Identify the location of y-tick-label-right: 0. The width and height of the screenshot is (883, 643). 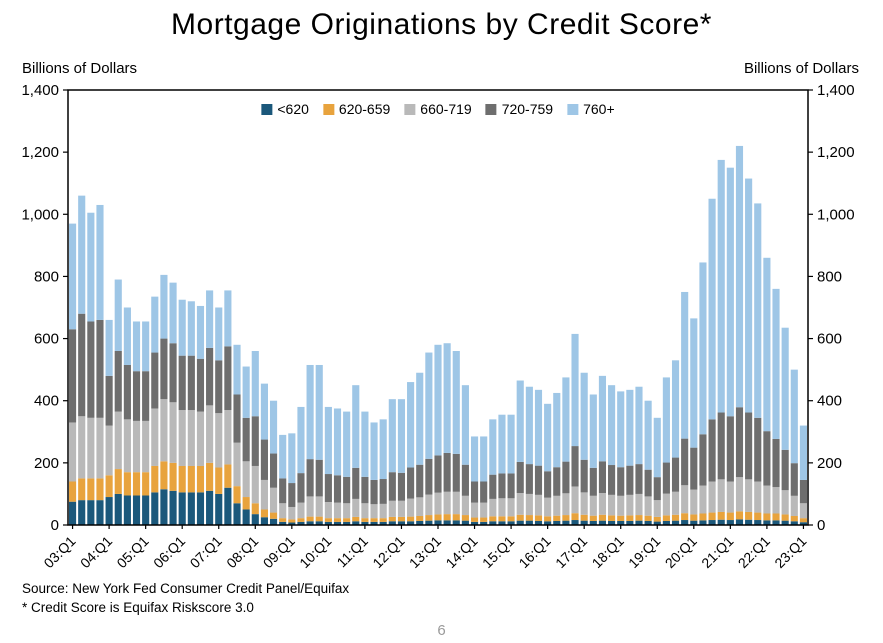
(821, 525).